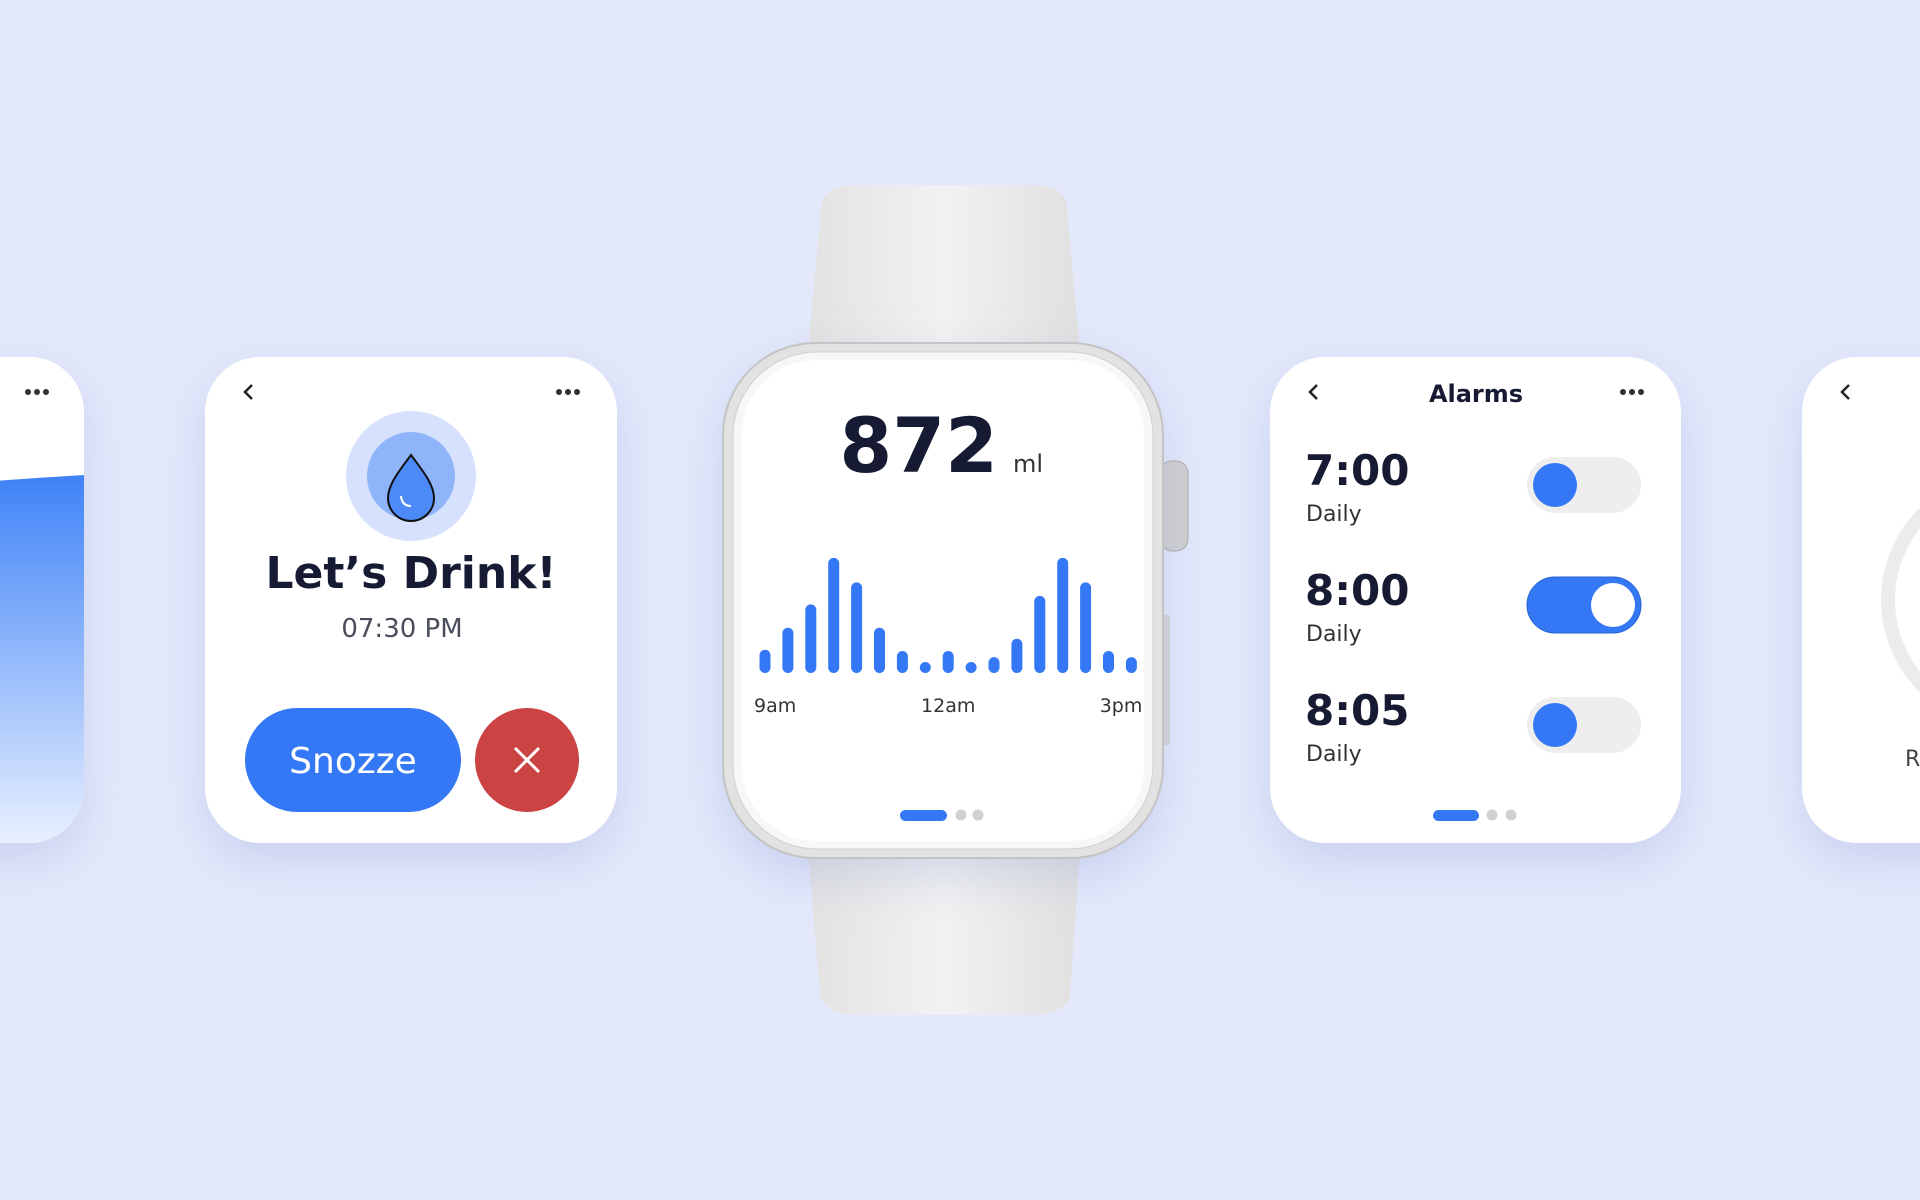  What do you see at coordinates (1357, 470) in the screenshot?
I see `alarm-time: 7:00` at bounding box center [1357, 470].